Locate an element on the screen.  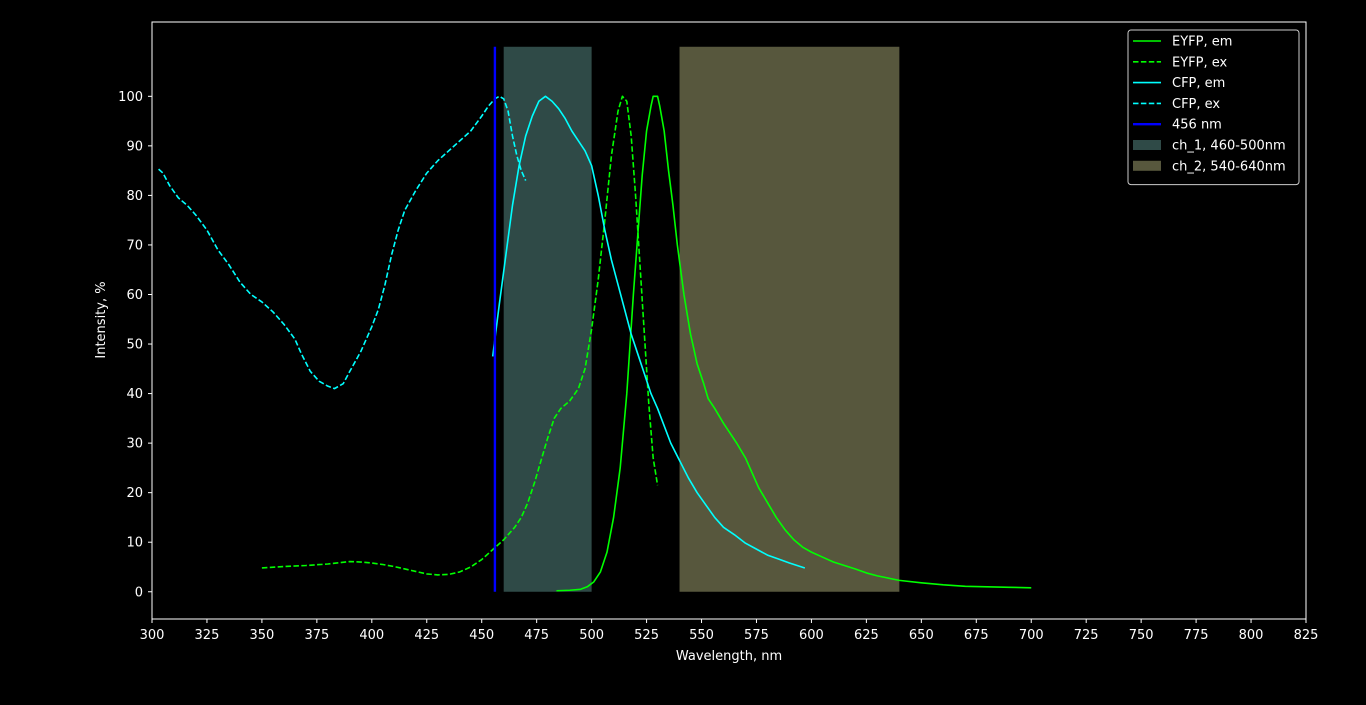
x-tick-label: 325 is located at coordinates (207, 635).